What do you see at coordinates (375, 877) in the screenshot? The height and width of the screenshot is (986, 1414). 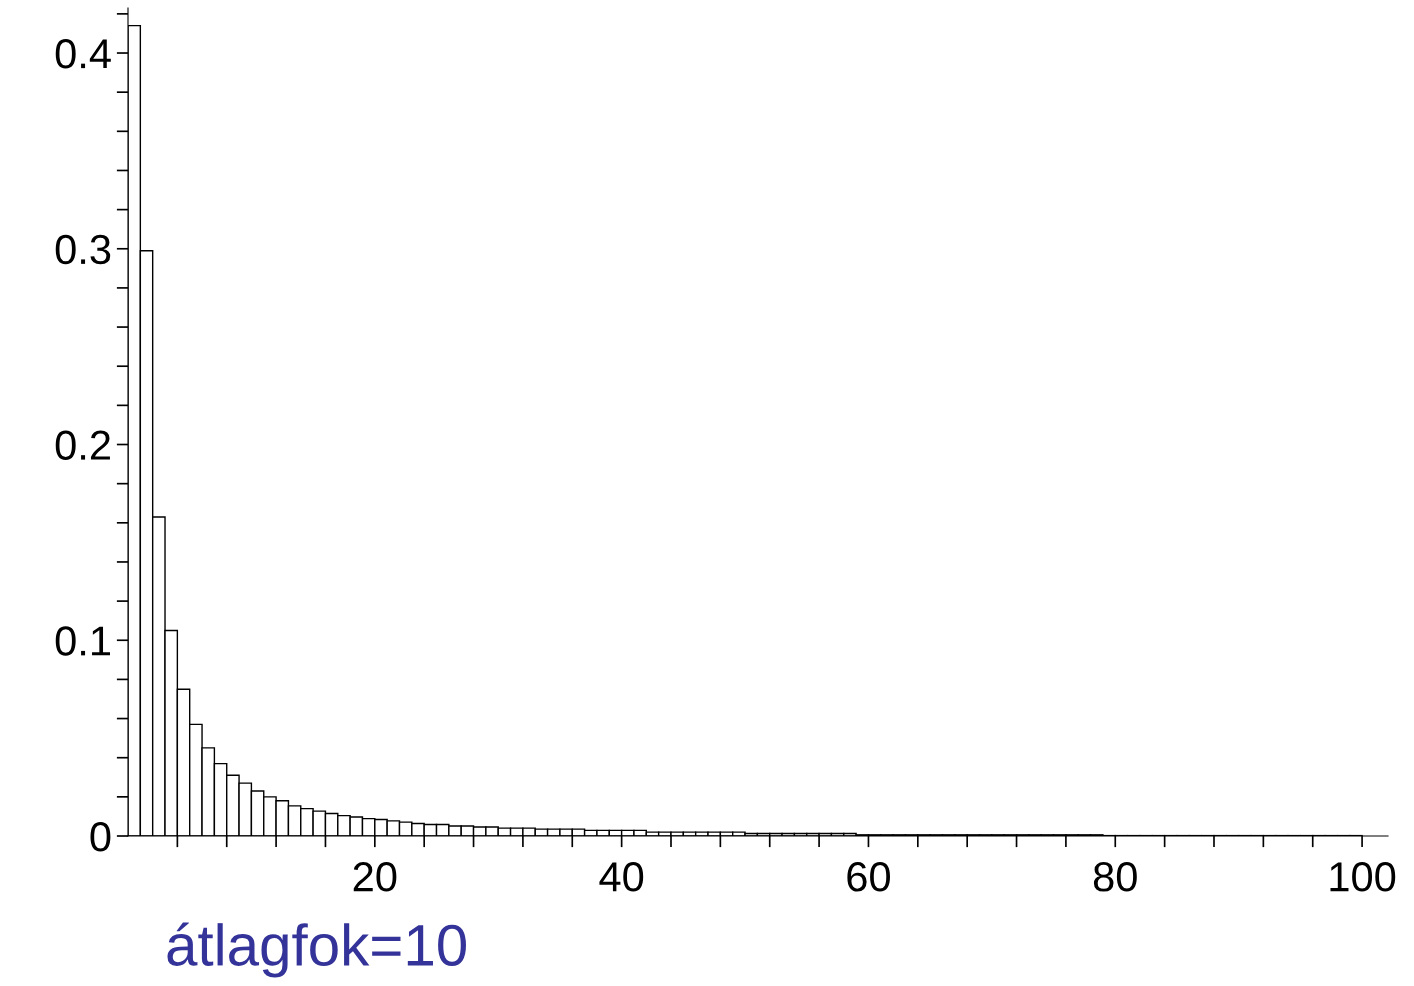 I see `x-tick-label: 20` at bounding box center [375, 877].